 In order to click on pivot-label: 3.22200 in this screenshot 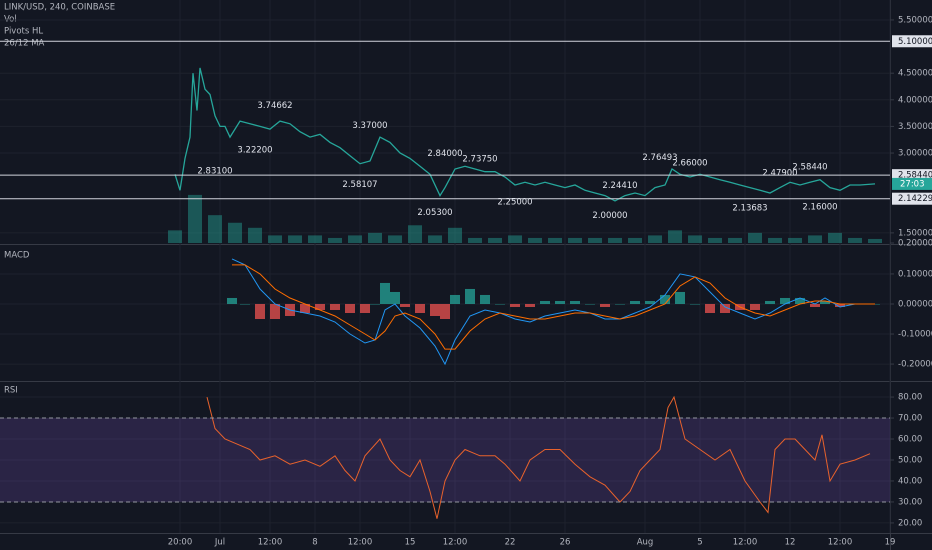, I will do `click(254, 151)`.